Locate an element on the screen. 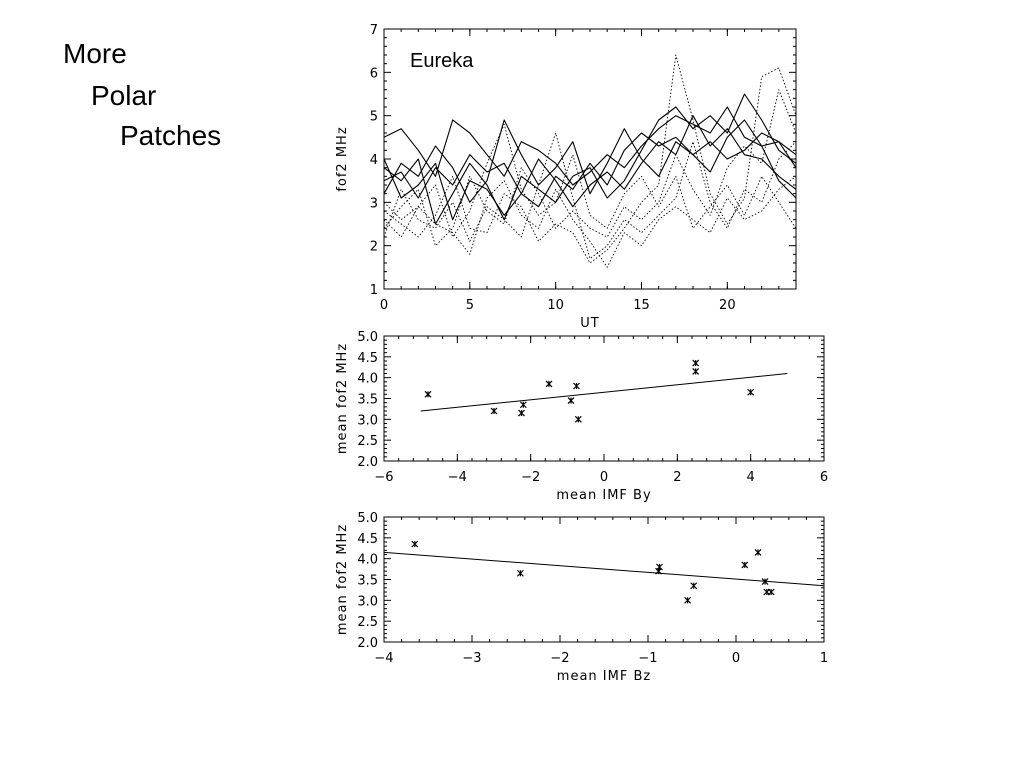  y-axis-label: fof2 MHz is located at coordinates (342, 158).